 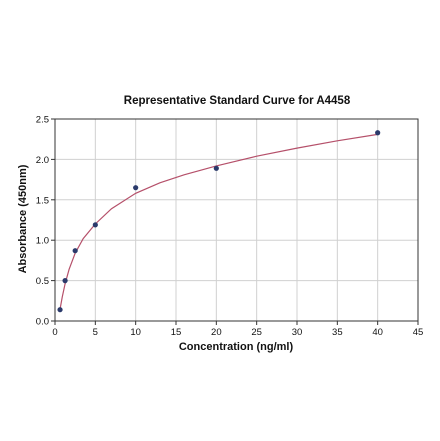 I want to click on x-tick-label: 45, so click(x=418, y=332).